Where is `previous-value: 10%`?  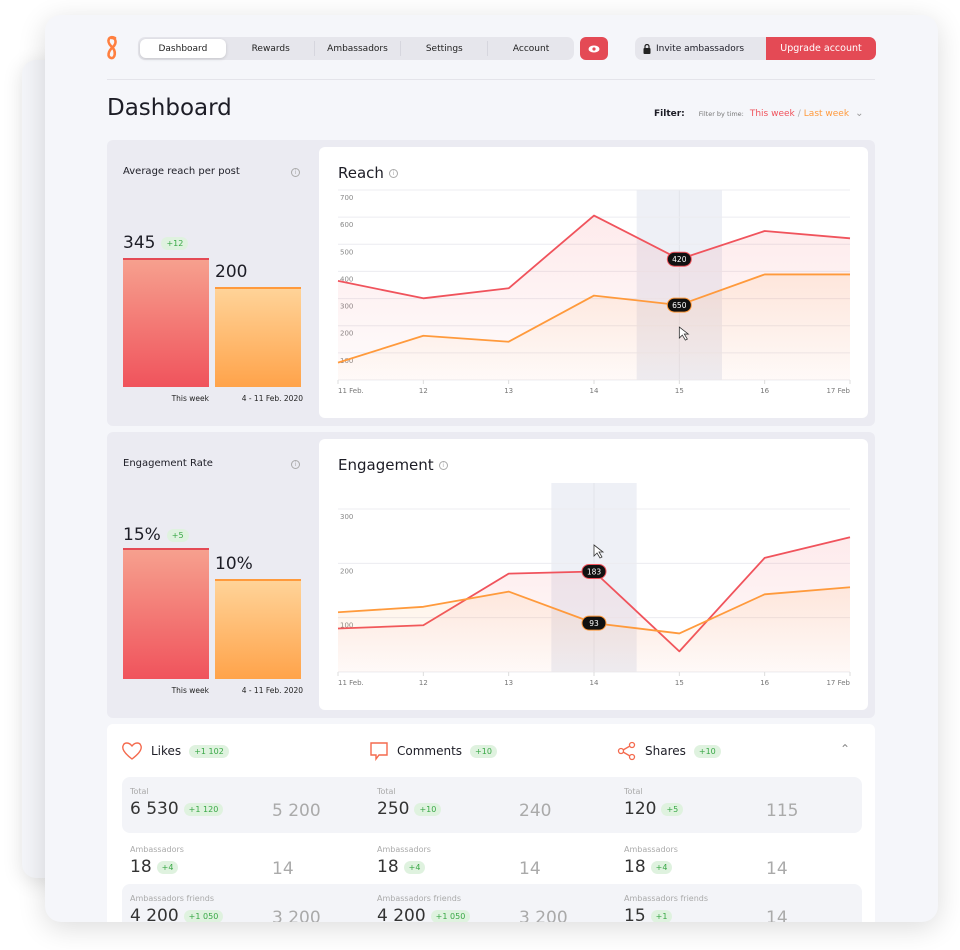
previous-value: 10% is located at coordinates (234, 564).